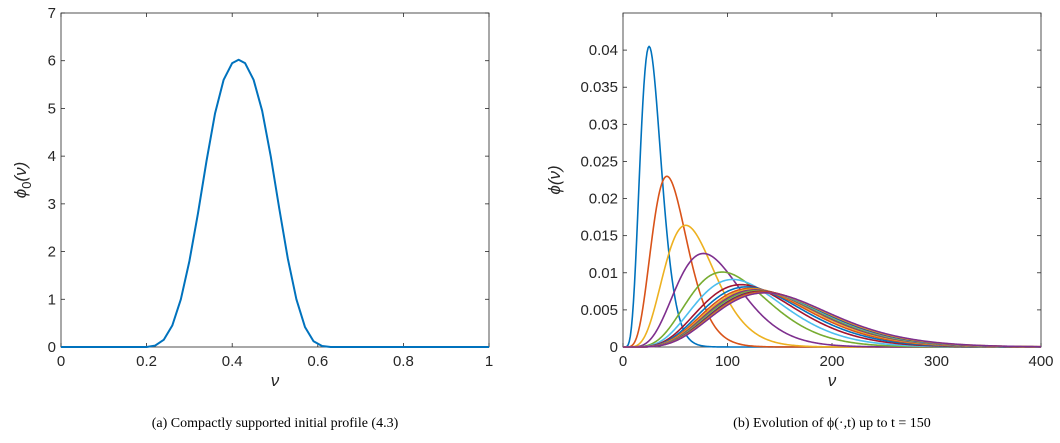 This screenshot has height=443, width=1060. I want to click on caption-b: (b) Evolution of ϕ(·,t) up to t = 150, so click(832, 423).